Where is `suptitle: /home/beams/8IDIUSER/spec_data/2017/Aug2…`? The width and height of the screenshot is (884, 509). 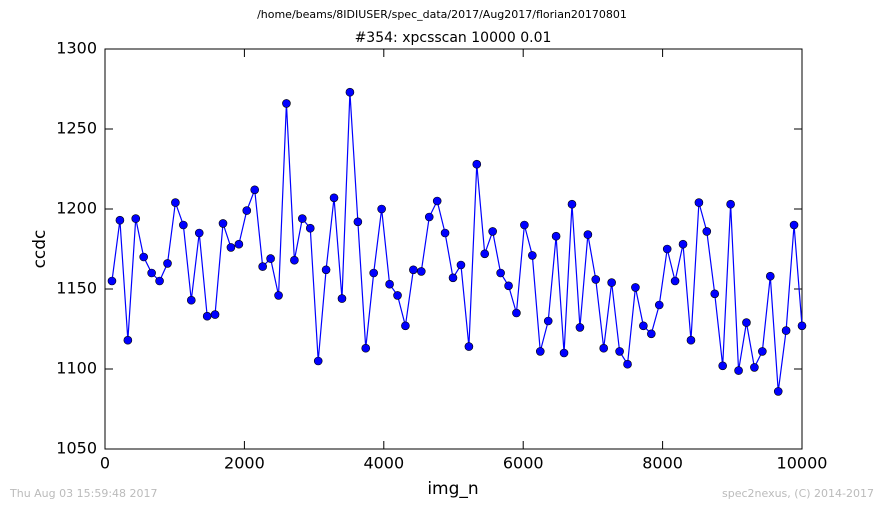 suptitle: /home/beams/8IDIUSER/spec_data/2017/Aug2… is located at coordinates (442, 14).